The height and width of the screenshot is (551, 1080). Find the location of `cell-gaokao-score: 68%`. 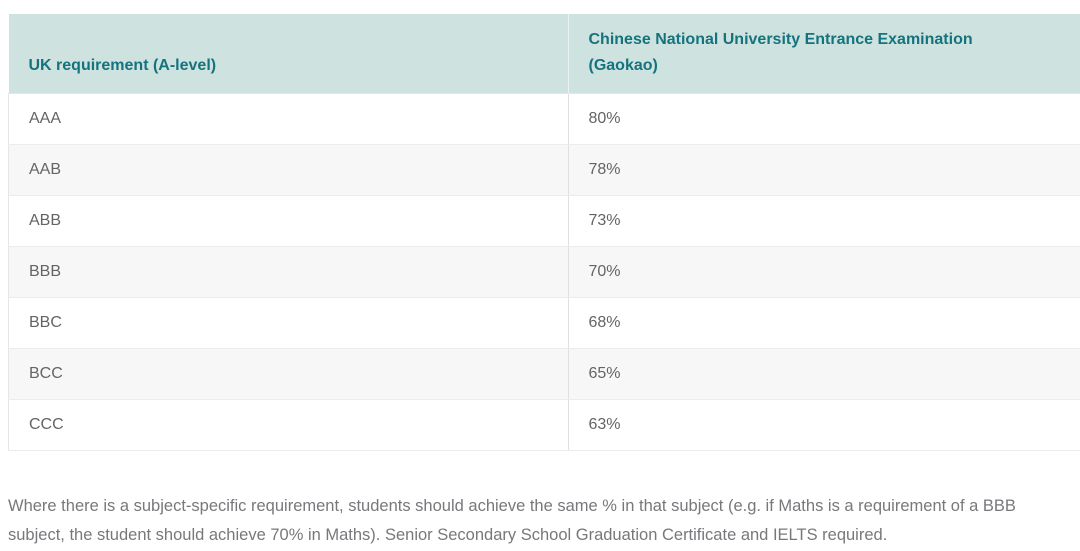

cell-gaokao-score: 68% is located at coordinates (823, 323).